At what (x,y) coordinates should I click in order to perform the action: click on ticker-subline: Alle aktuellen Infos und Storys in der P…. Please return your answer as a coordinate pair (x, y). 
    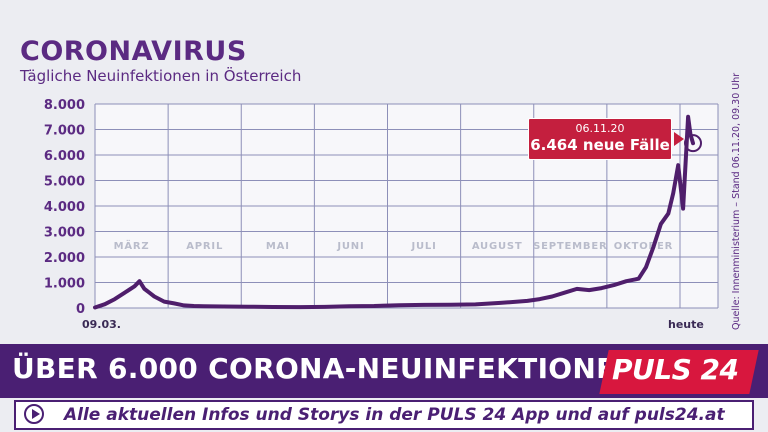
    Looking at the image, I should click on (394, 415).